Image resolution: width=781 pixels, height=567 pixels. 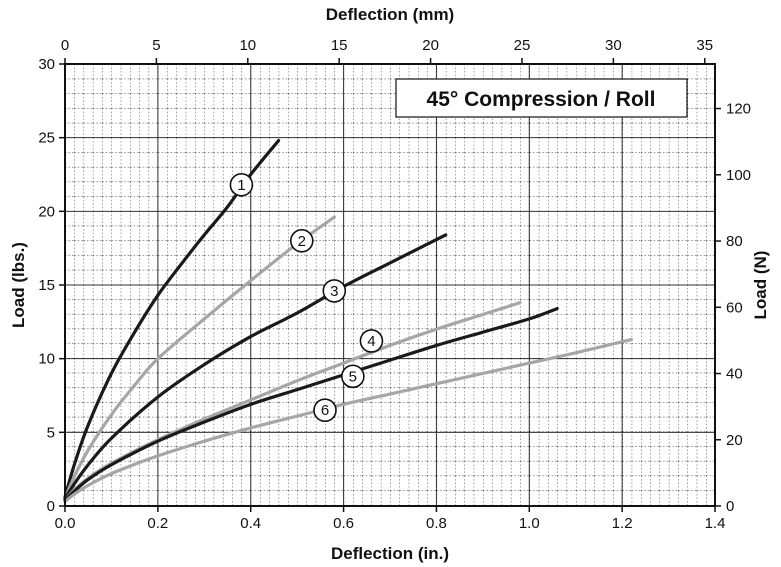 I want to click on y2-tick-label: 80, so click(x=734, y=241).